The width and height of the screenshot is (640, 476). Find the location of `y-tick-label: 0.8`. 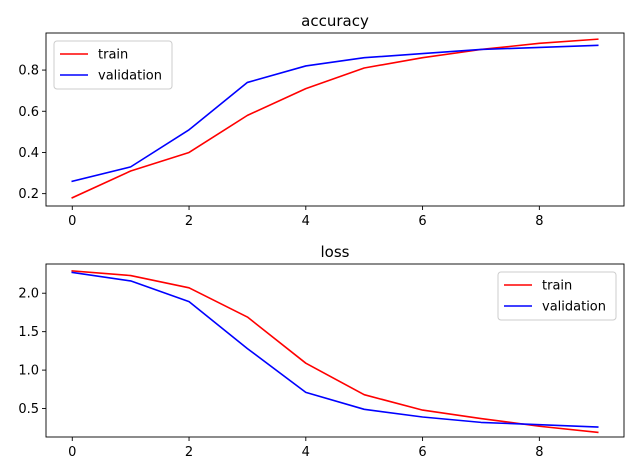

y-tick-label: 0.8 is located at coordinates (28, 71).